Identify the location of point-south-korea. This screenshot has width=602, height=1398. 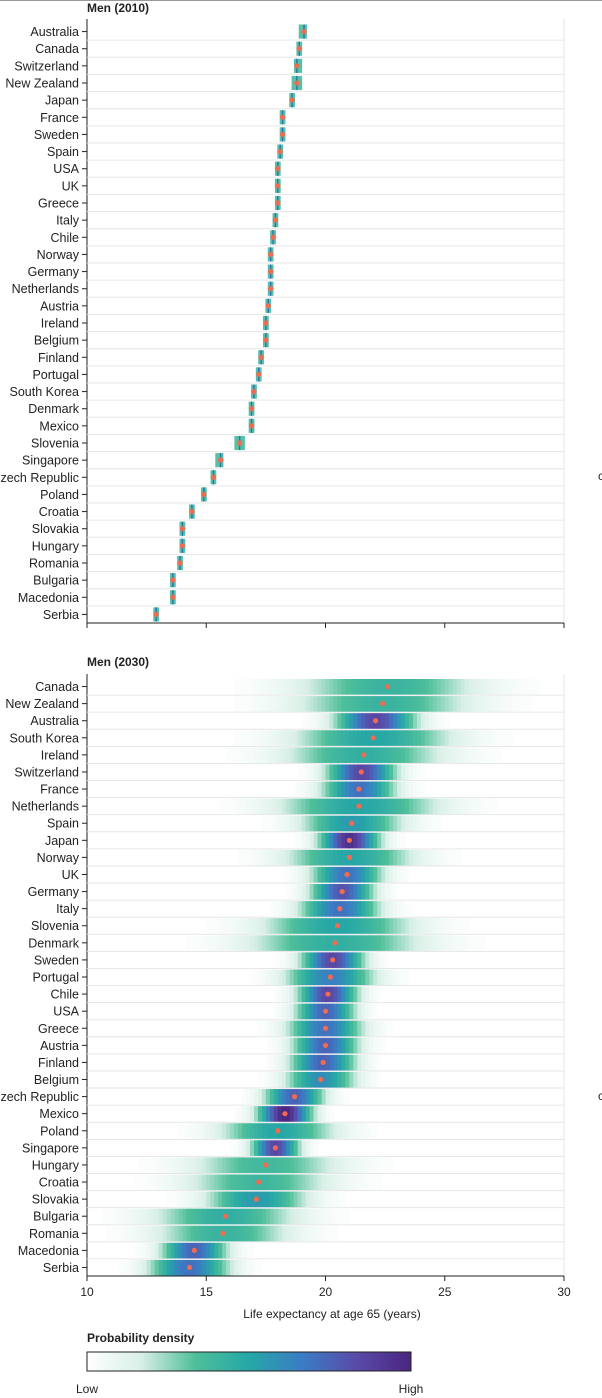
(373, 738).